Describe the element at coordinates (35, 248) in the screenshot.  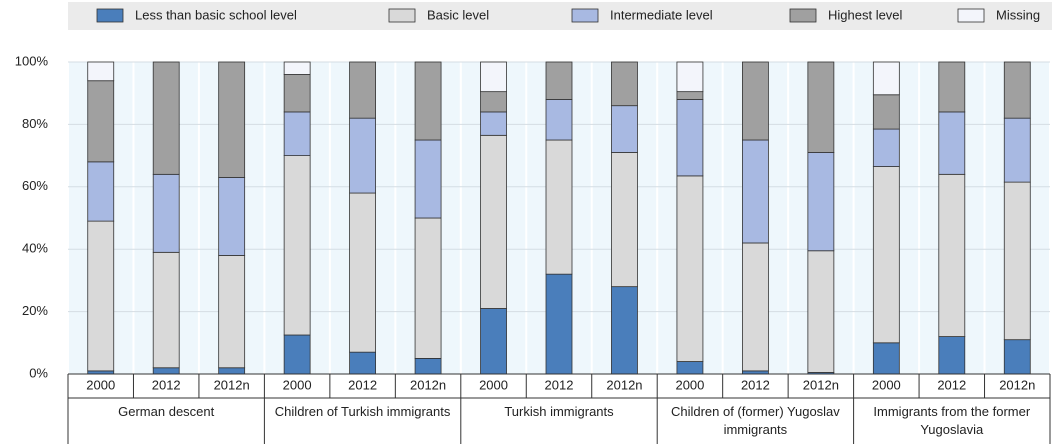
I see `y-tick-label: 40%` at that location.